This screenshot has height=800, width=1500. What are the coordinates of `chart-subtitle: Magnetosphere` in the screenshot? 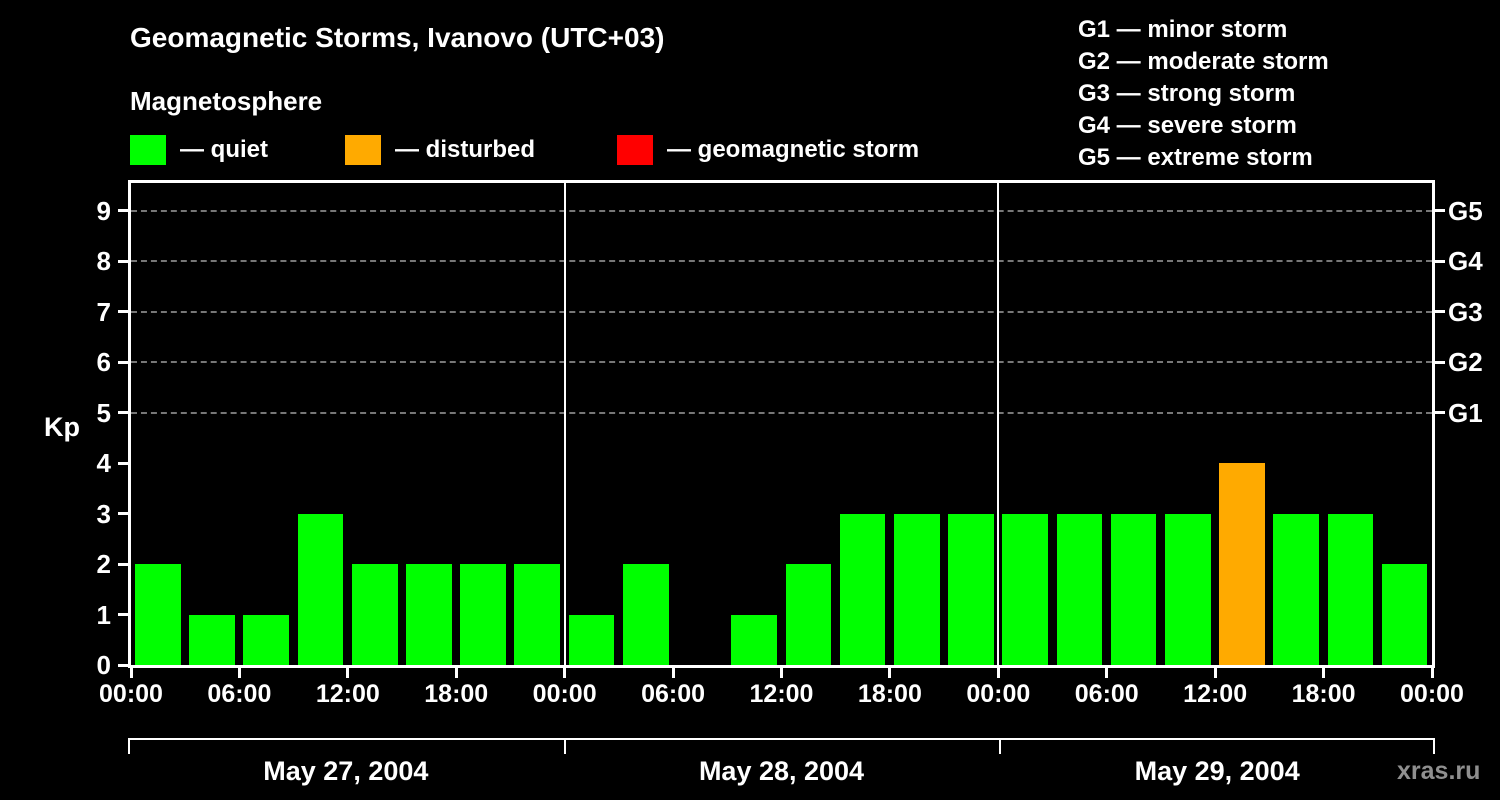 It's located at (226, 101).